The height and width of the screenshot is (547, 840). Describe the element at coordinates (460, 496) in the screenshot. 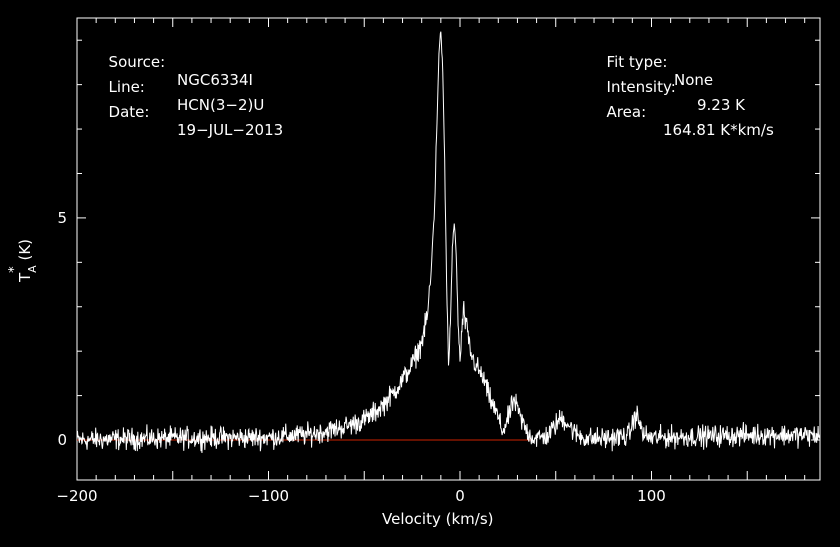

I see `x-tick-label: 0` at that location.